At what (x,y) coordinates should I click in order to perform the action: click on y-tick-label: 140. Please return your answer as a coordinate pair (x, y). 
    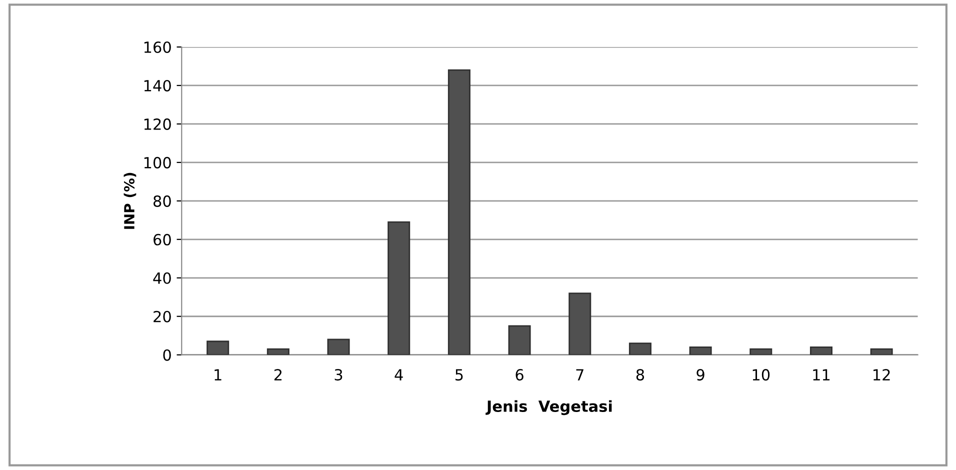
    Looking at the image, I should click on (157, 86).